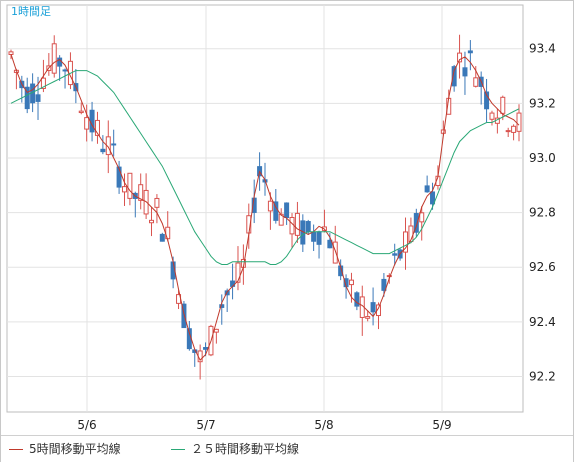 The image size is (574, 462). Describe the element at coordinates (86, 425) in the screenshot. I see `x-tick-label: 5/6` at that location.